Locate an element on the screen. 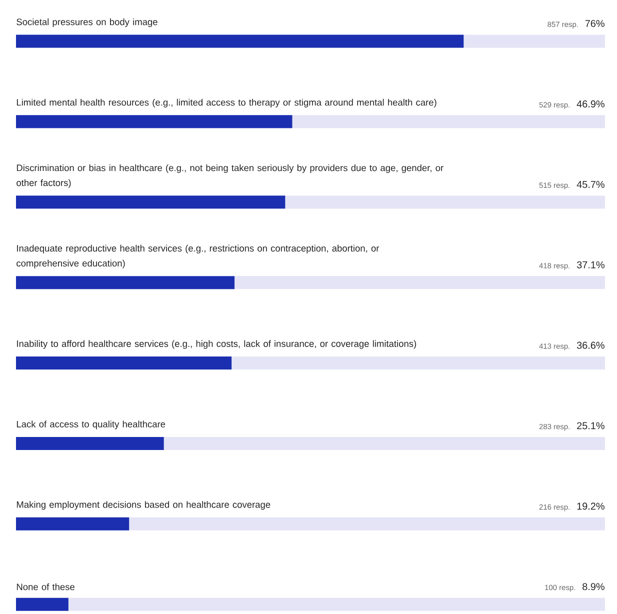 The image size is (617, 614). data-label: 46.9% is located at coordinates (590, 104).